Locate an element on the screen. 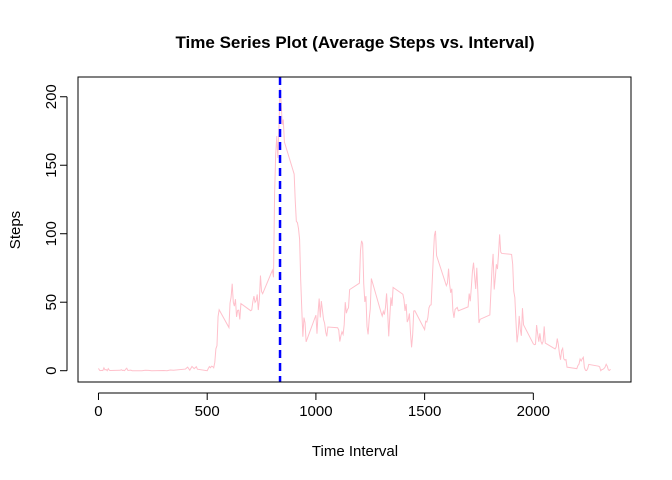  y-tick-label: 50 is located at coordinates (51, 302).